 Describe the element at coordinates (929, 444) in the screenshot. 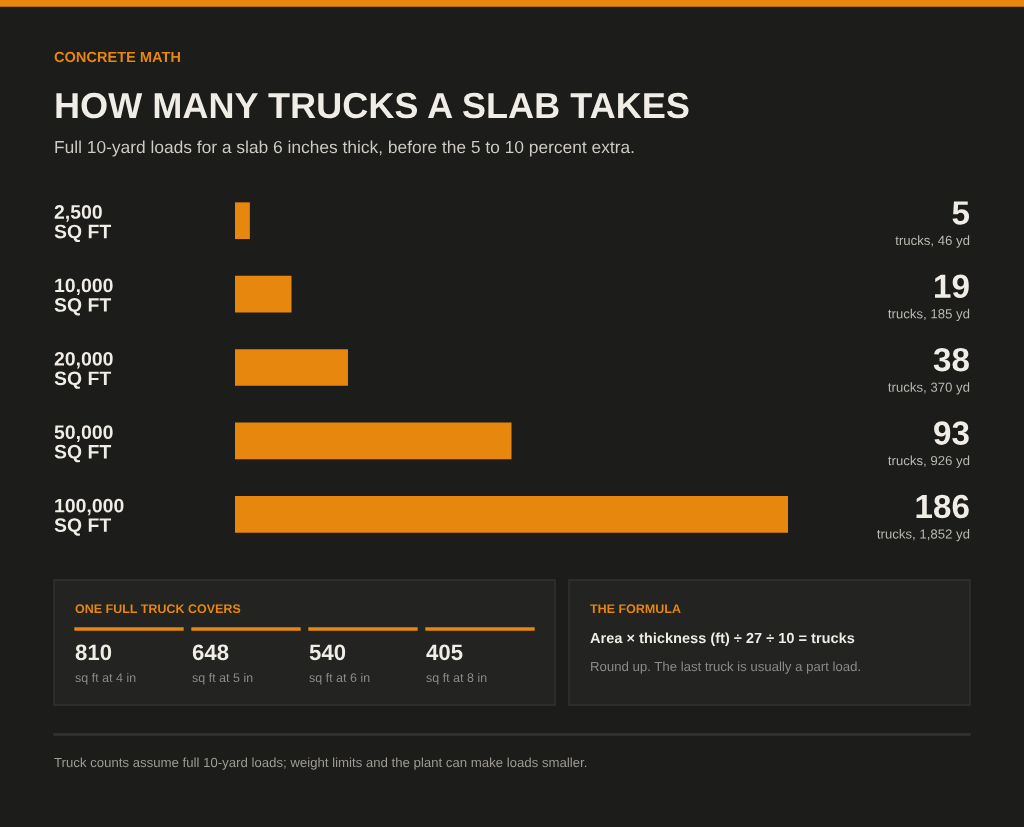

I see `data-label: 93 trucks, 926 yd` at that location.